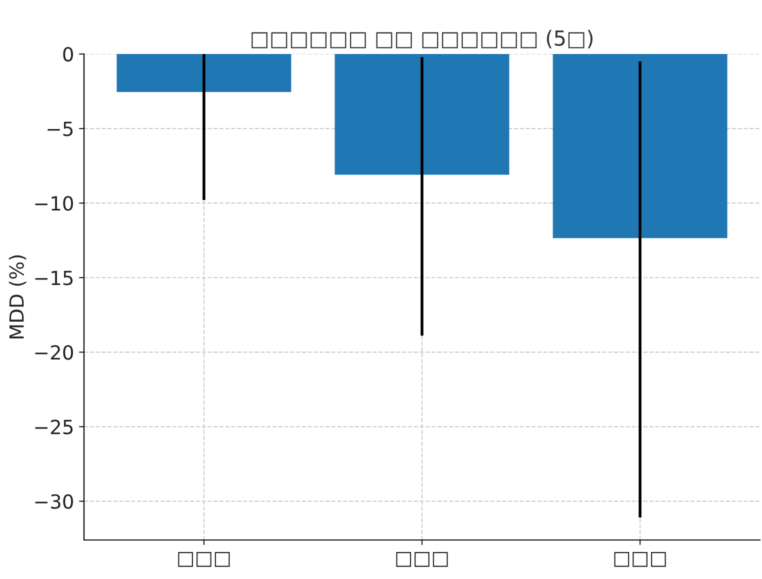 The width and height of the screenshot is (762, 579). What do you see at coordinates (54, 427) in the screenshot?
I see `y-tick-label: −25` at bounding box center [54, 427].